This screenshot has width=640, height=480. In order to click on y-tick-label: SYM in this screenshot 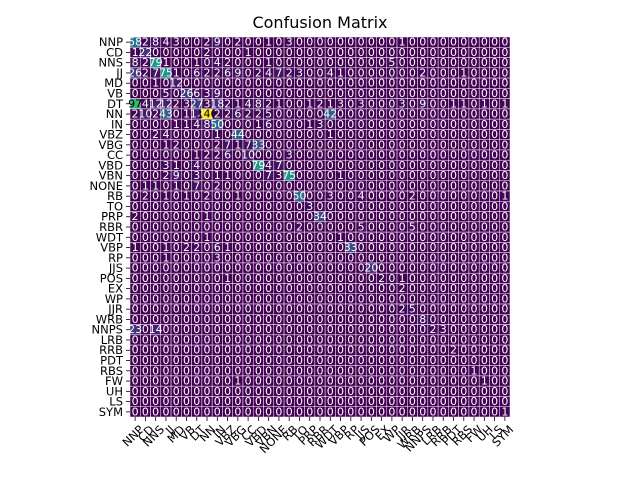, I will do `click(111, 412)`.